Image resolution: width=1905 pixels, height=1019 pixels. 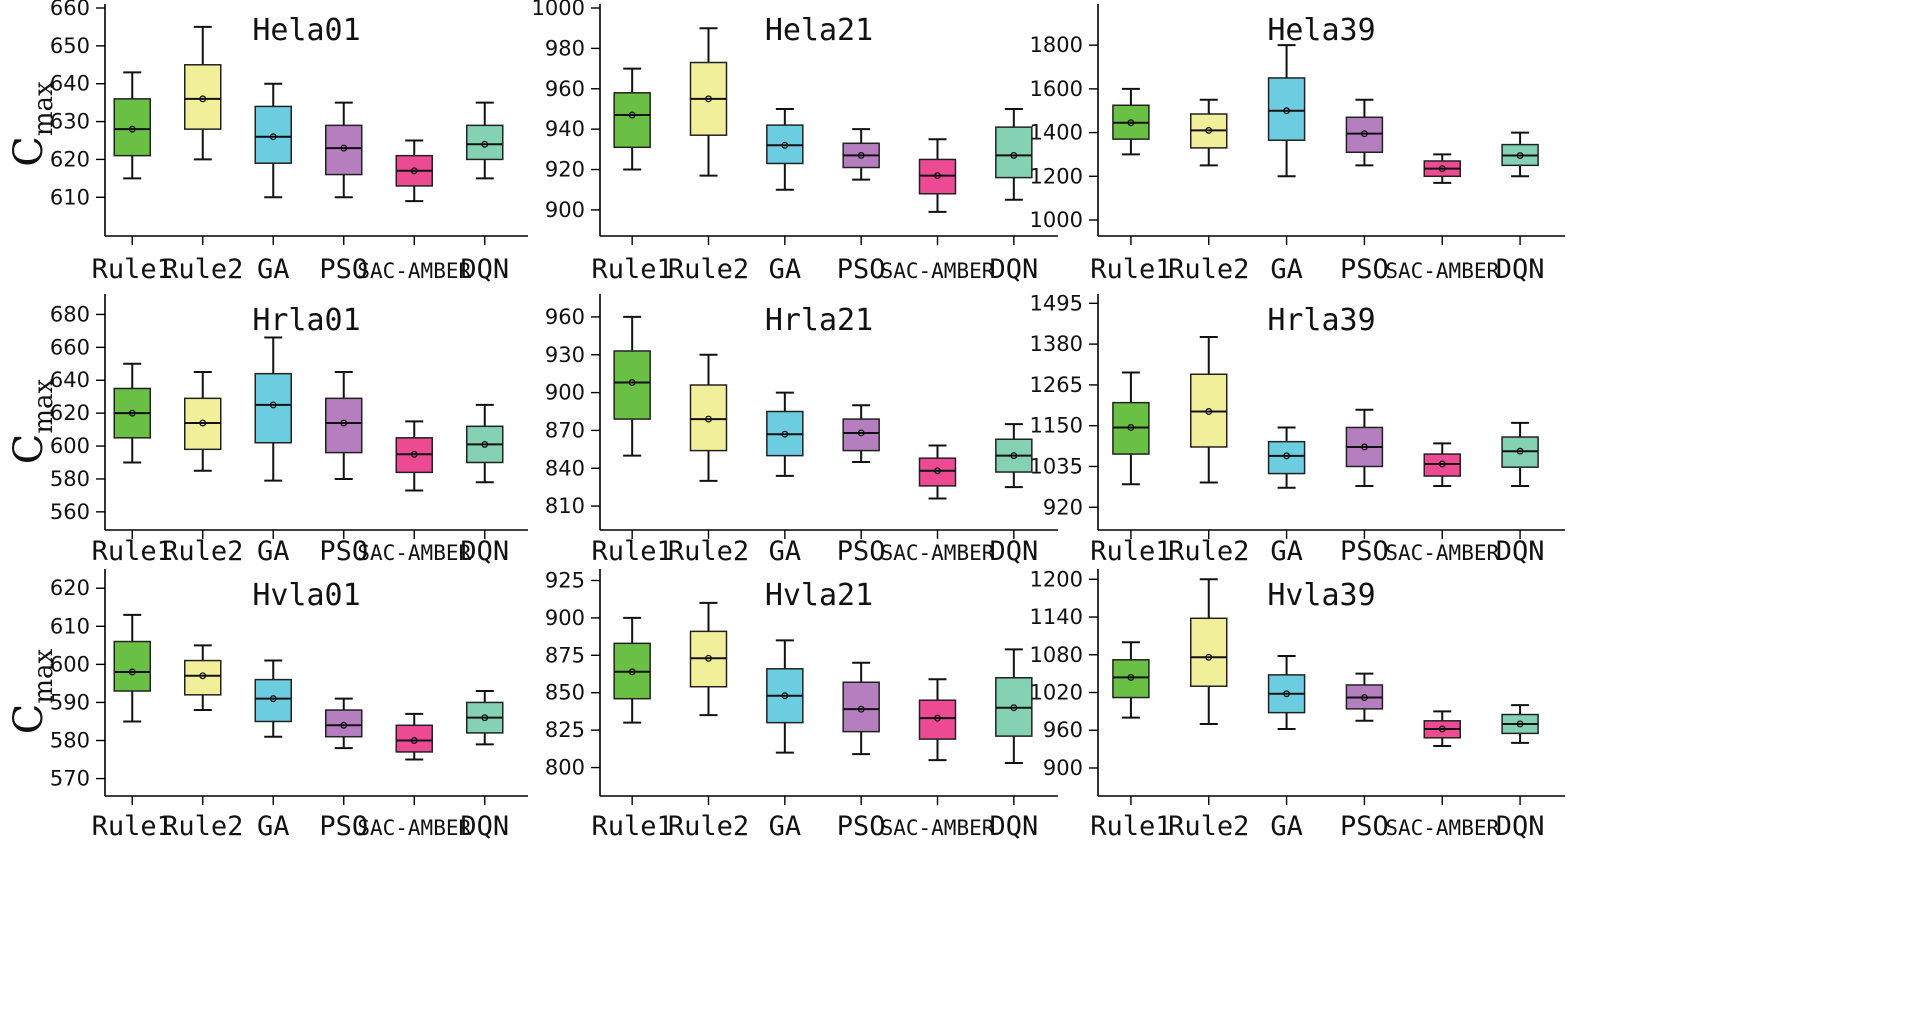 What do you see at coordinates (565, 730) in the screenshot?
I see `y-tick-label: 825` at bounding box center [565, 730].